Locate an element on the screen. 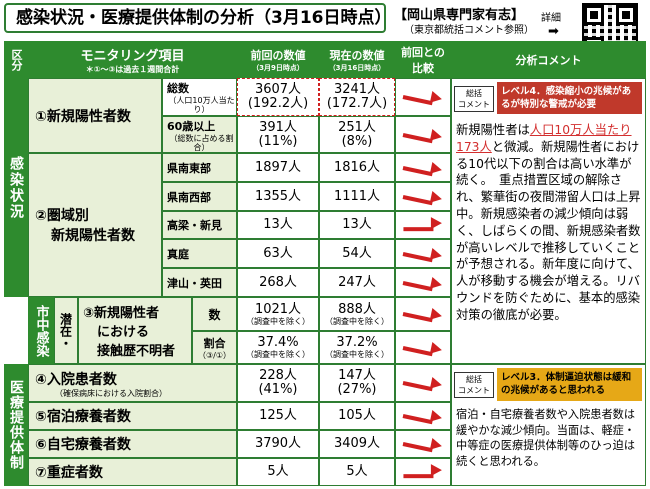  item3-label: ③新規陽性者 における 接触歴不明者 is located at coordinates (135, 330).